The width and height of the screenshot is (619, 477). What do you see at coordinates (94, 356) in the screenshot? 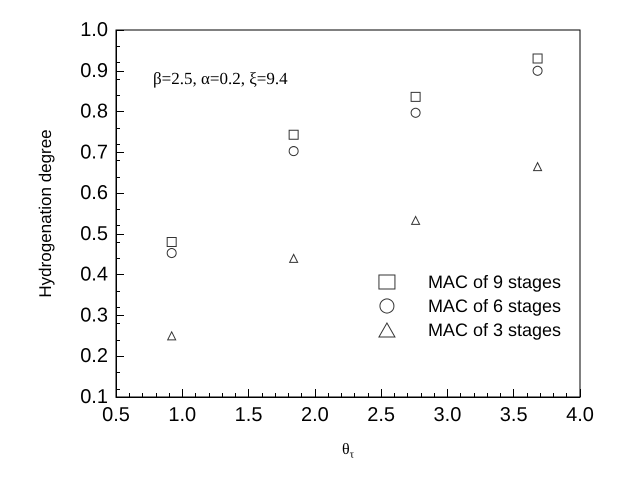
I see `y-tick-label: 0.2` at bounding box center [94, 356].